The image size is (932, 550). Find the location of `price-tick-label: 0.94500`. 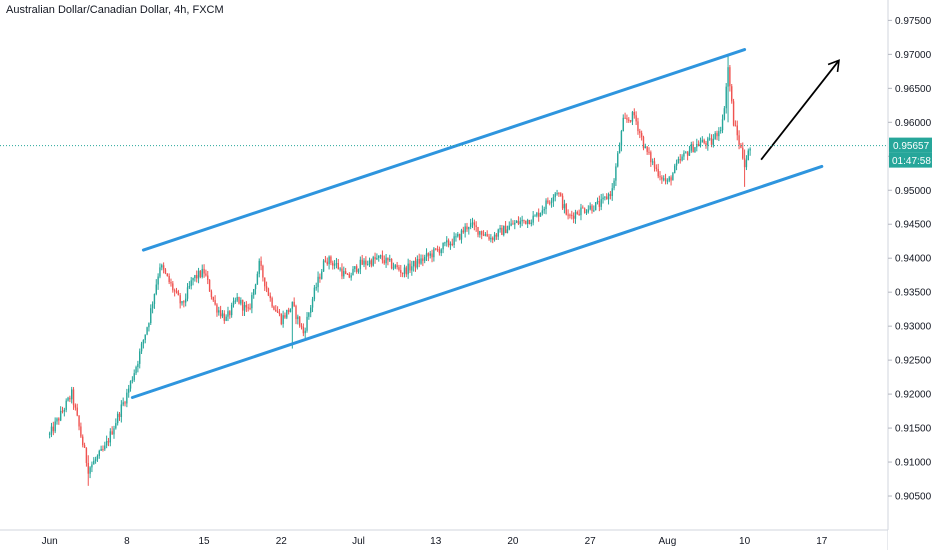

price-tick-label: 0.94500 is located at coordinates (913, 225).